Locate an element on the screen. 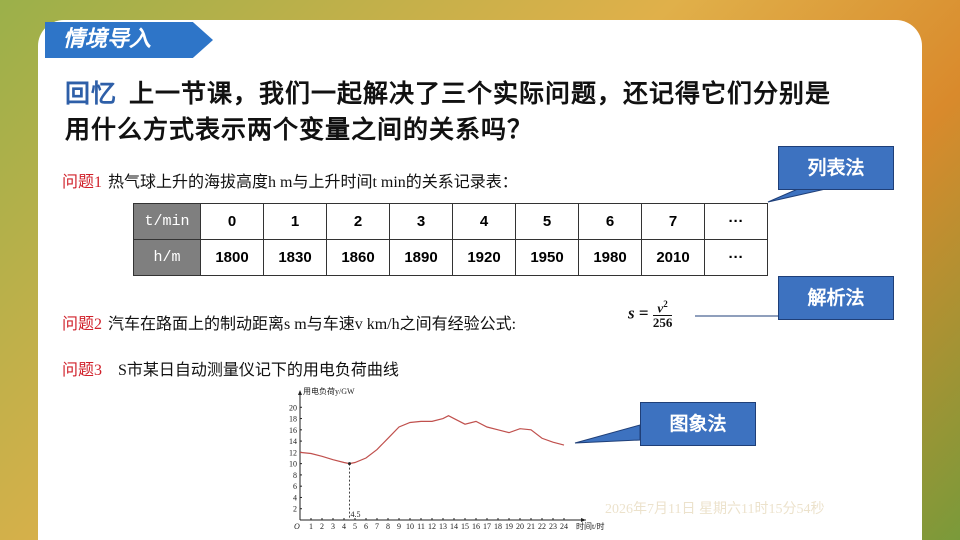 The image size is (960, 540). y-tick-label: 6 is located at coordinates (295, 486).